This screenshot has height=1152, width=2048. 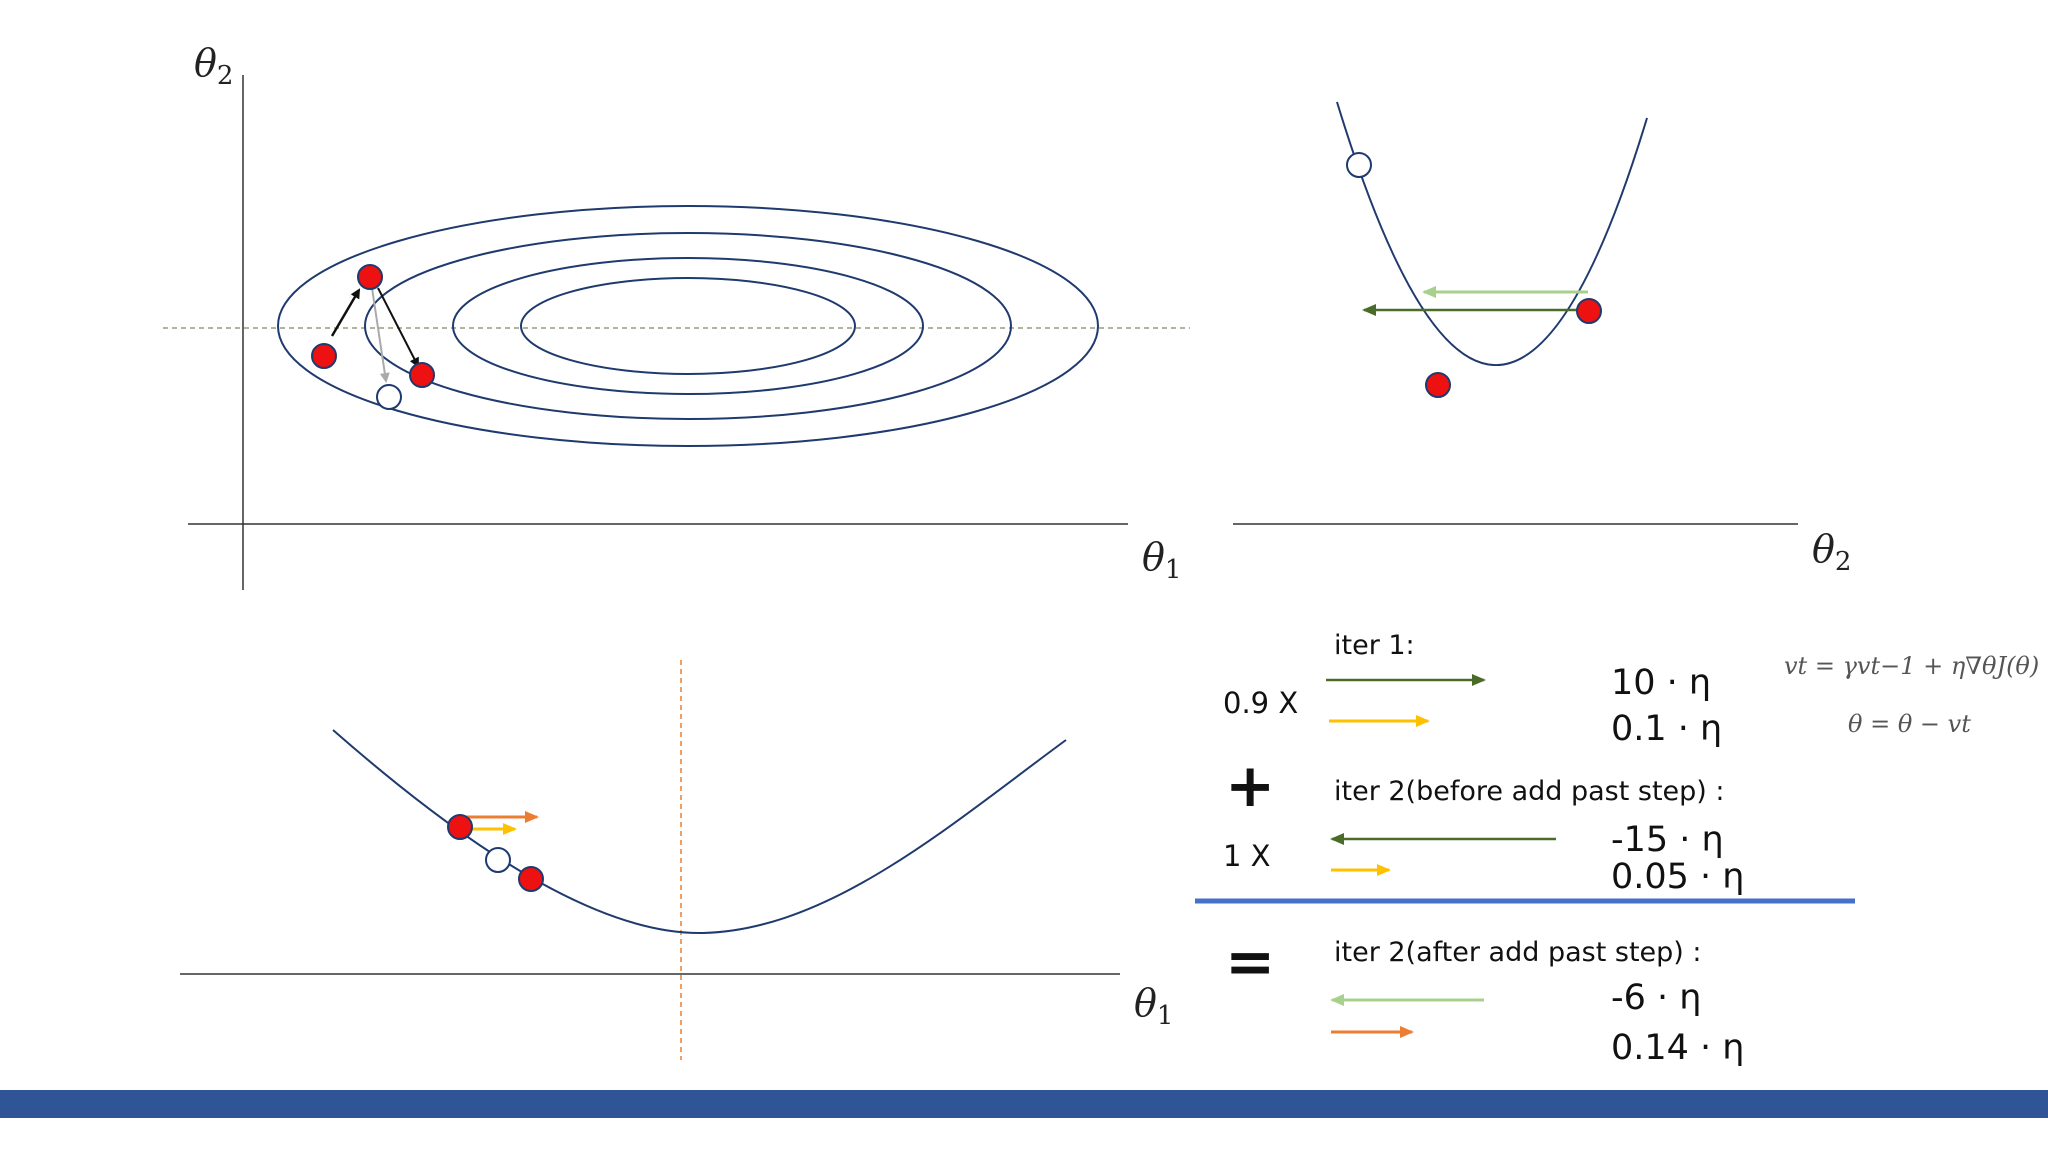 What do you see at coordinates (1661, 683) in the screenshot?
I see `iter1-theta2-value: 10 · η` at bounding box center [1661, 683].